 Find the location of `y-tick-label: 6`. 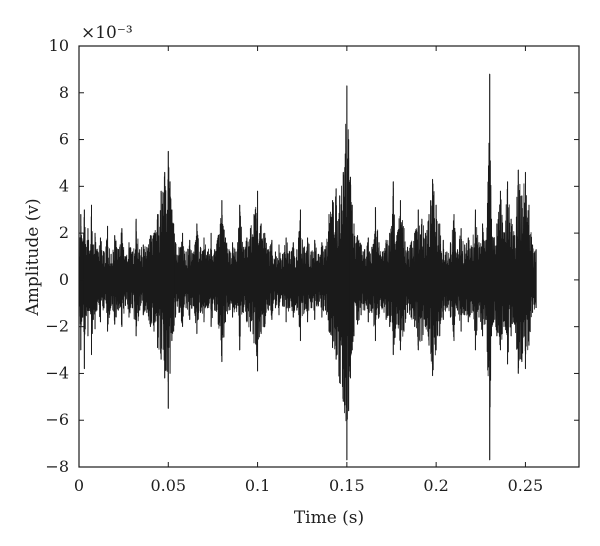

y-tick-label: 6 is located at coordinates (64, 139).